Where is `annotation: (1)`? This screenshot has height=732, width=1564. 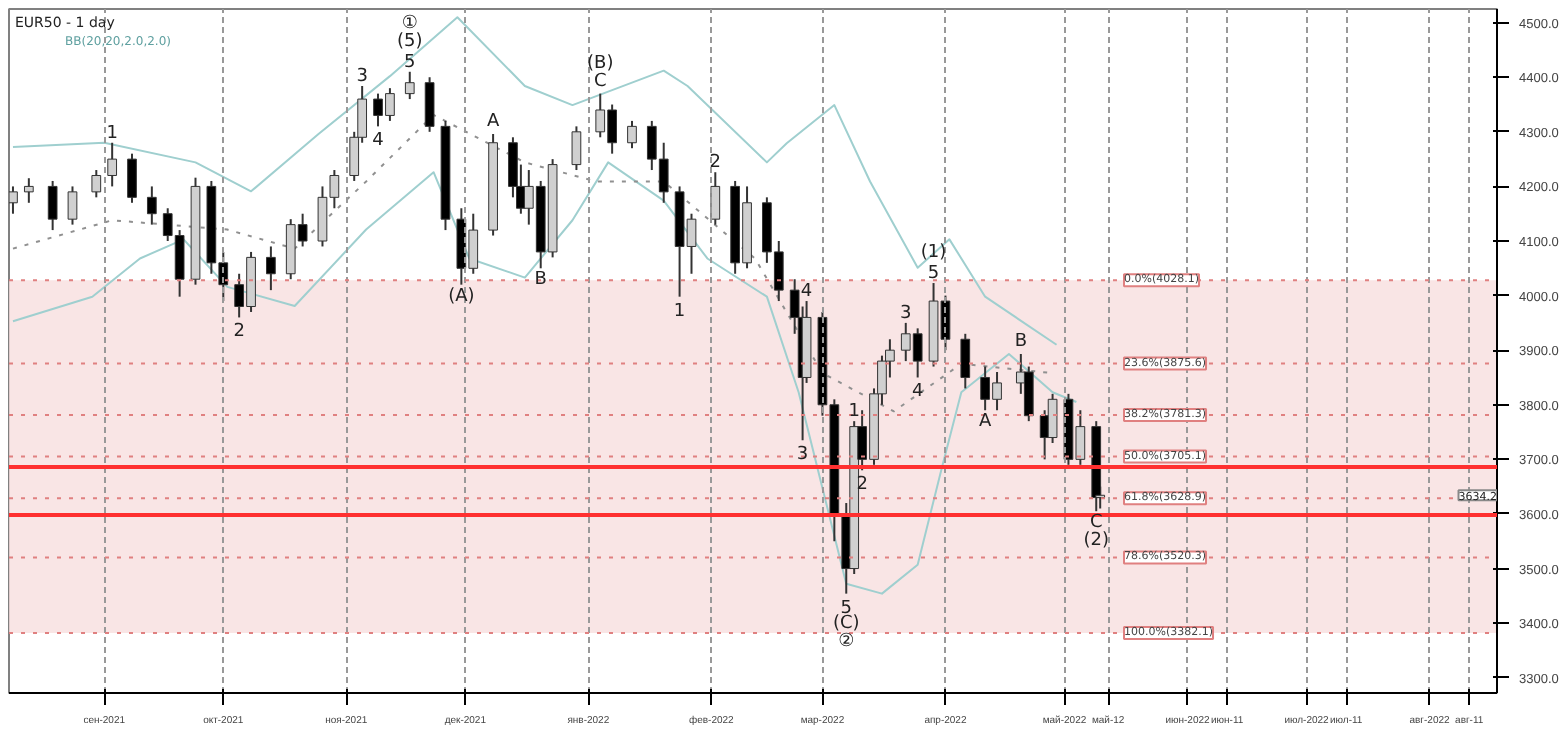 annotation: (1) is located at coordinates (933, 253).